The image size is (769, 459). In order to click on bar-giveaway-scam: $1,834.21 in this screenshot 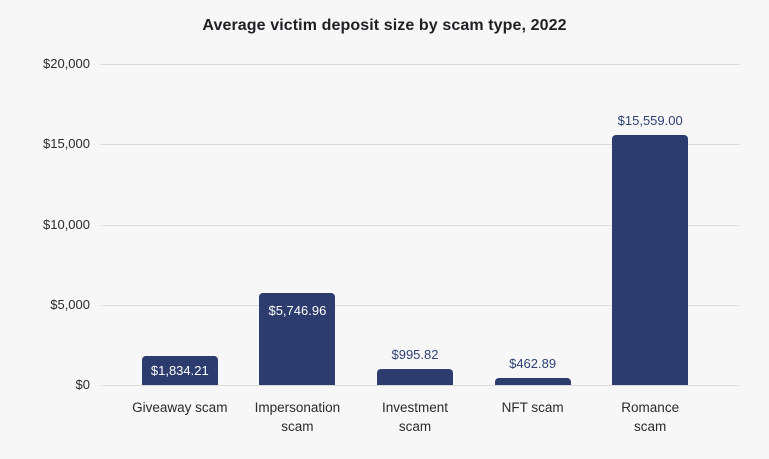, I will do `click(179, 370)`.